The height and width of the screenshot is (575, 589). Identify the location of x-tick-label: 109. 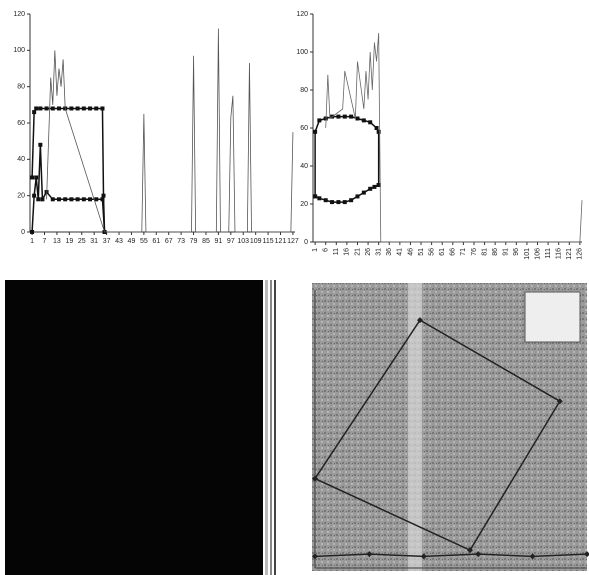
(256, 241).